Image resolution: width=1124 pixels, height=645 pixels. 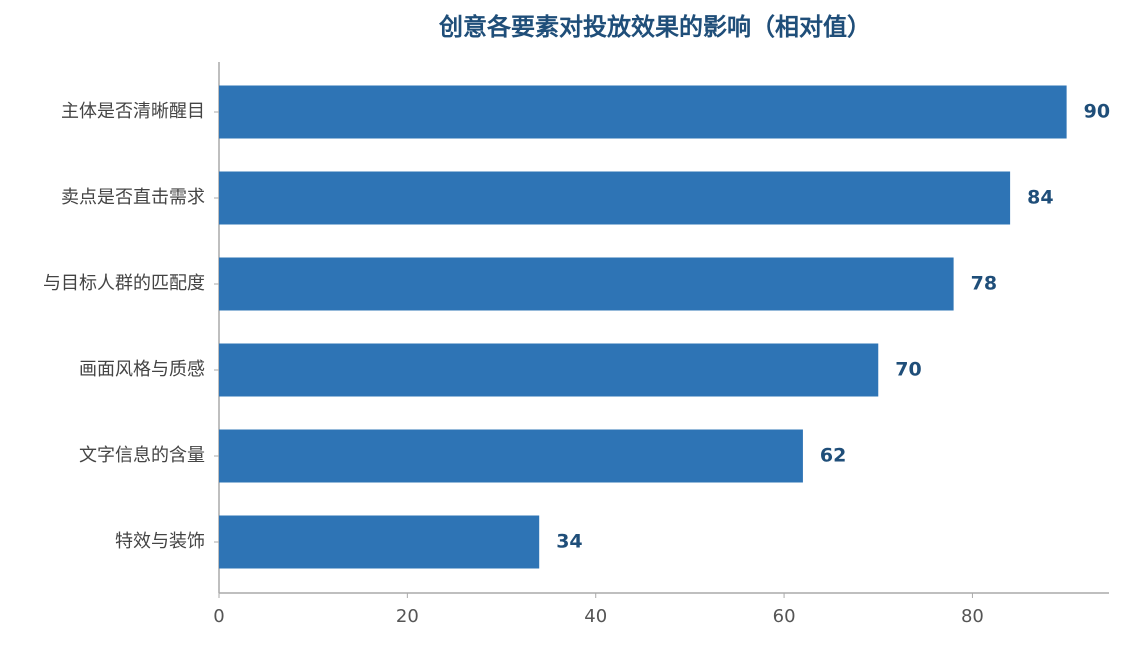 What do you see at coordinates (972, 616) in the screenshot?
I see `x-tick-label: 80` at bounding box center [972, 616].